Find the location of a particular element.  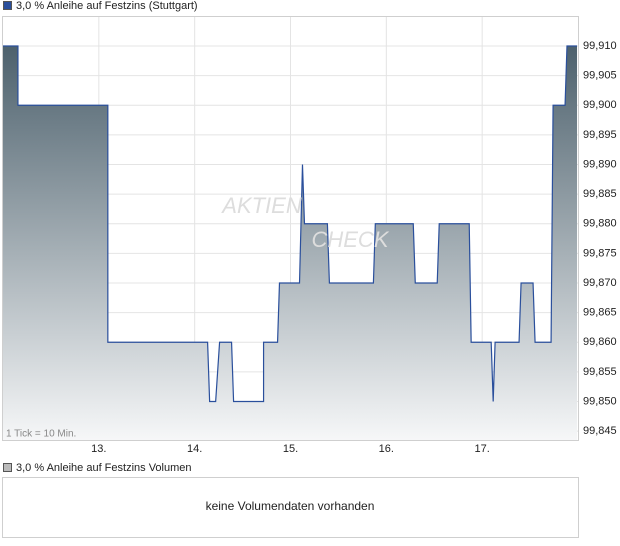

legend-label: 3,0 % Anleihe auf Festzins (Stuttgart) is located at coordinates (107, 6).